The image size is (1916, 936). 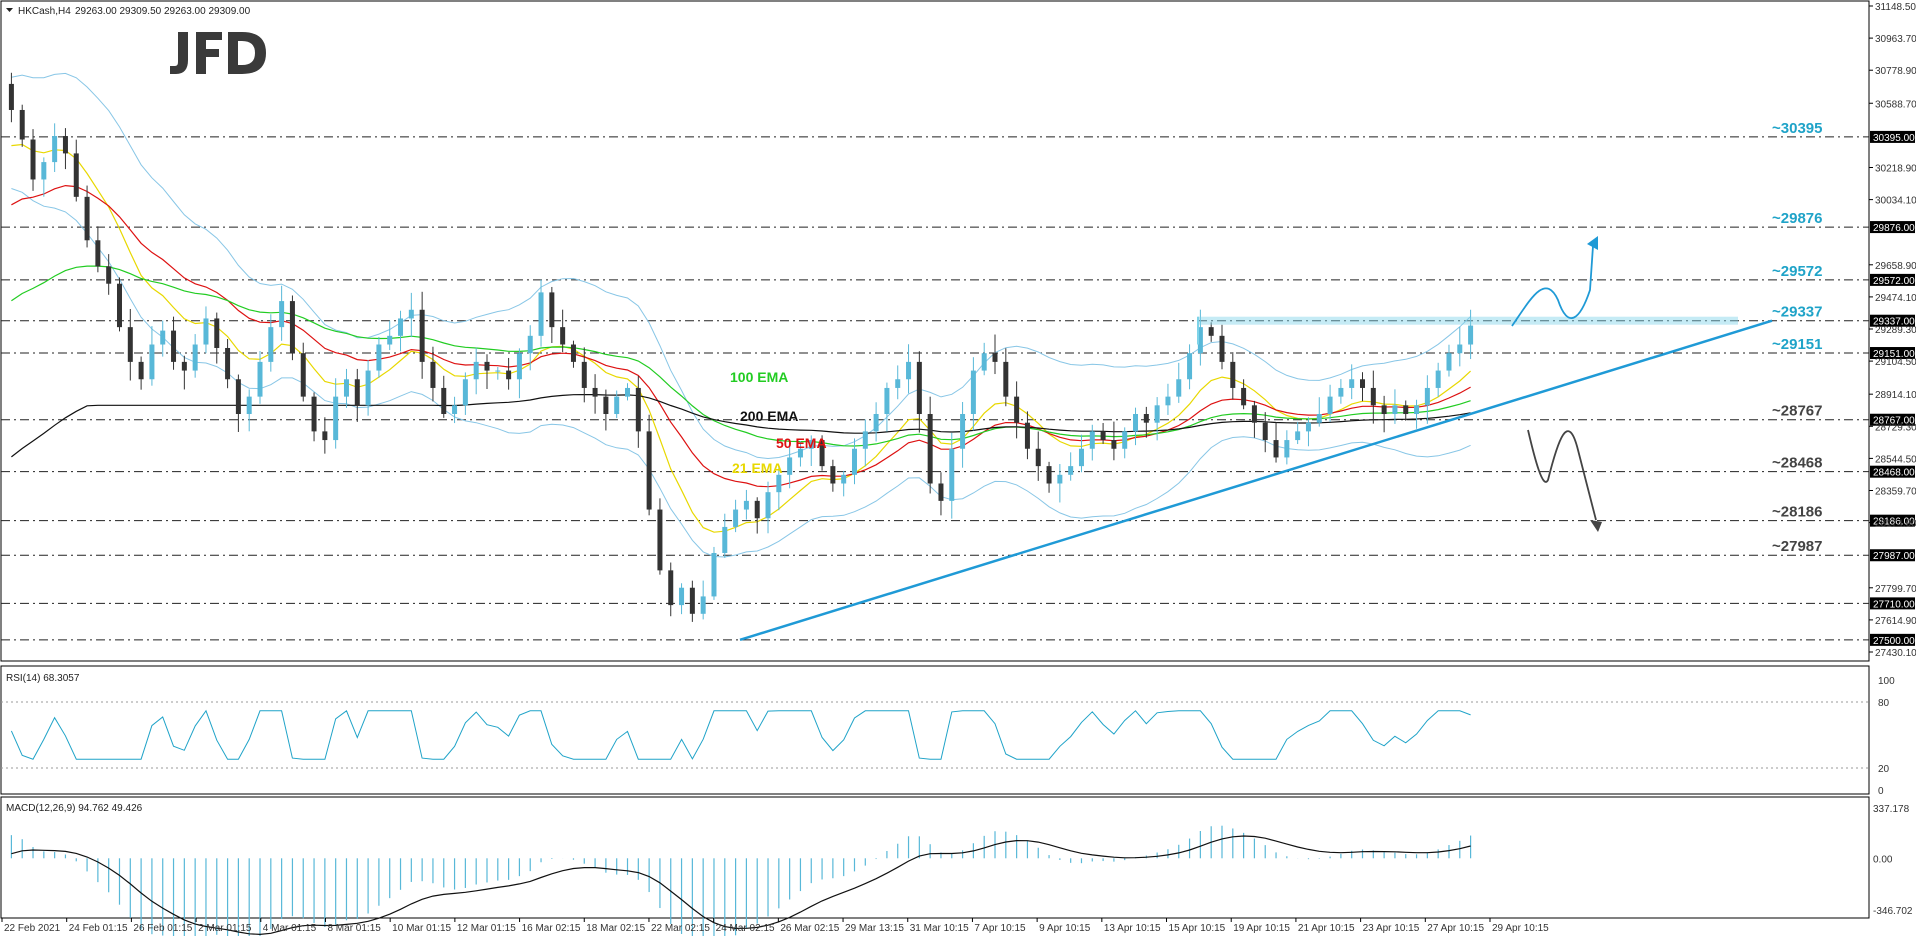 I want to click on rsi-tick-label: 80, so click(x=1884, y=703).